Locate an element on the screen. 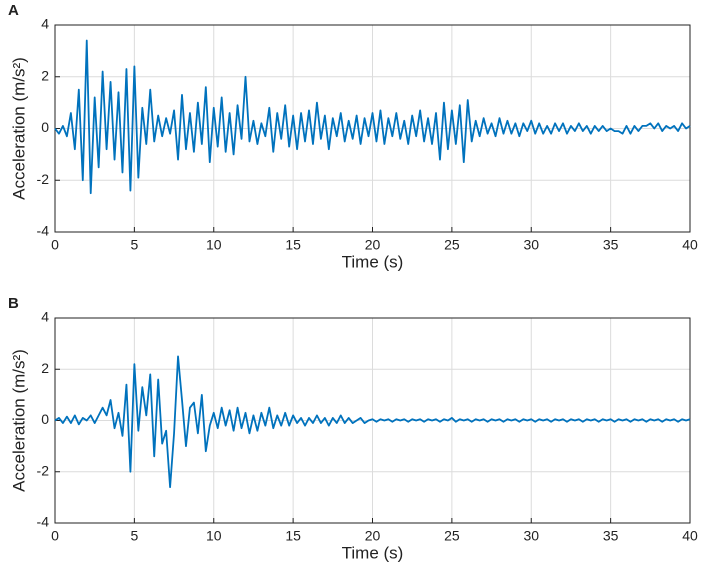  panel-label: B is located at coordinates (13, 303).